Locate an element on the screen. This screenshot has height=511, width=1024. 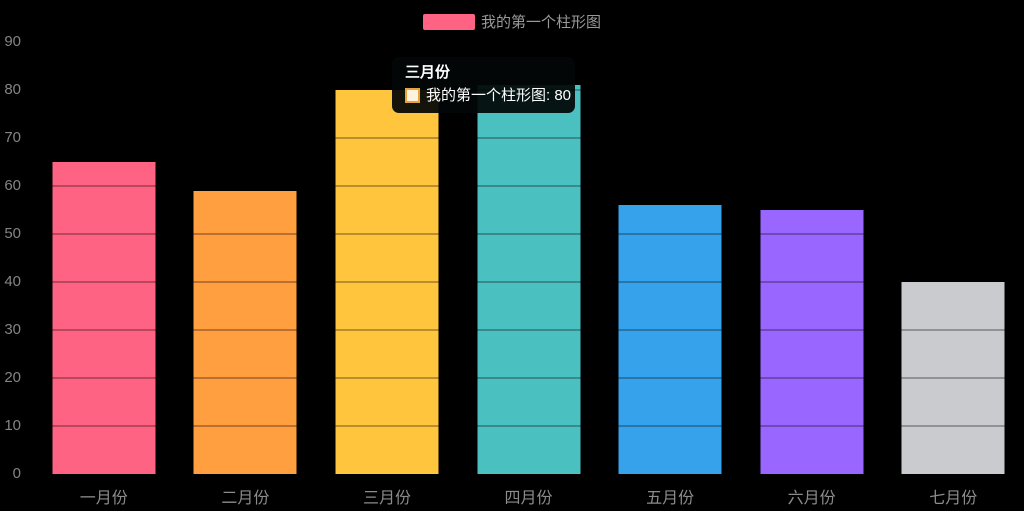
tooltip-title: 三月份 is located at coordinates (428, 72).